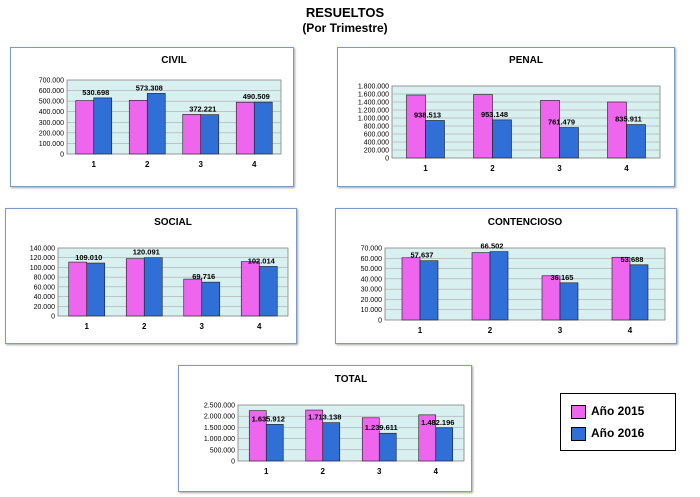 This screenshot has height=497, width=700. Describe the element at coordinates (373, 103) in the screenshot. I see `y-tick-label: 1.400.000` at that location.